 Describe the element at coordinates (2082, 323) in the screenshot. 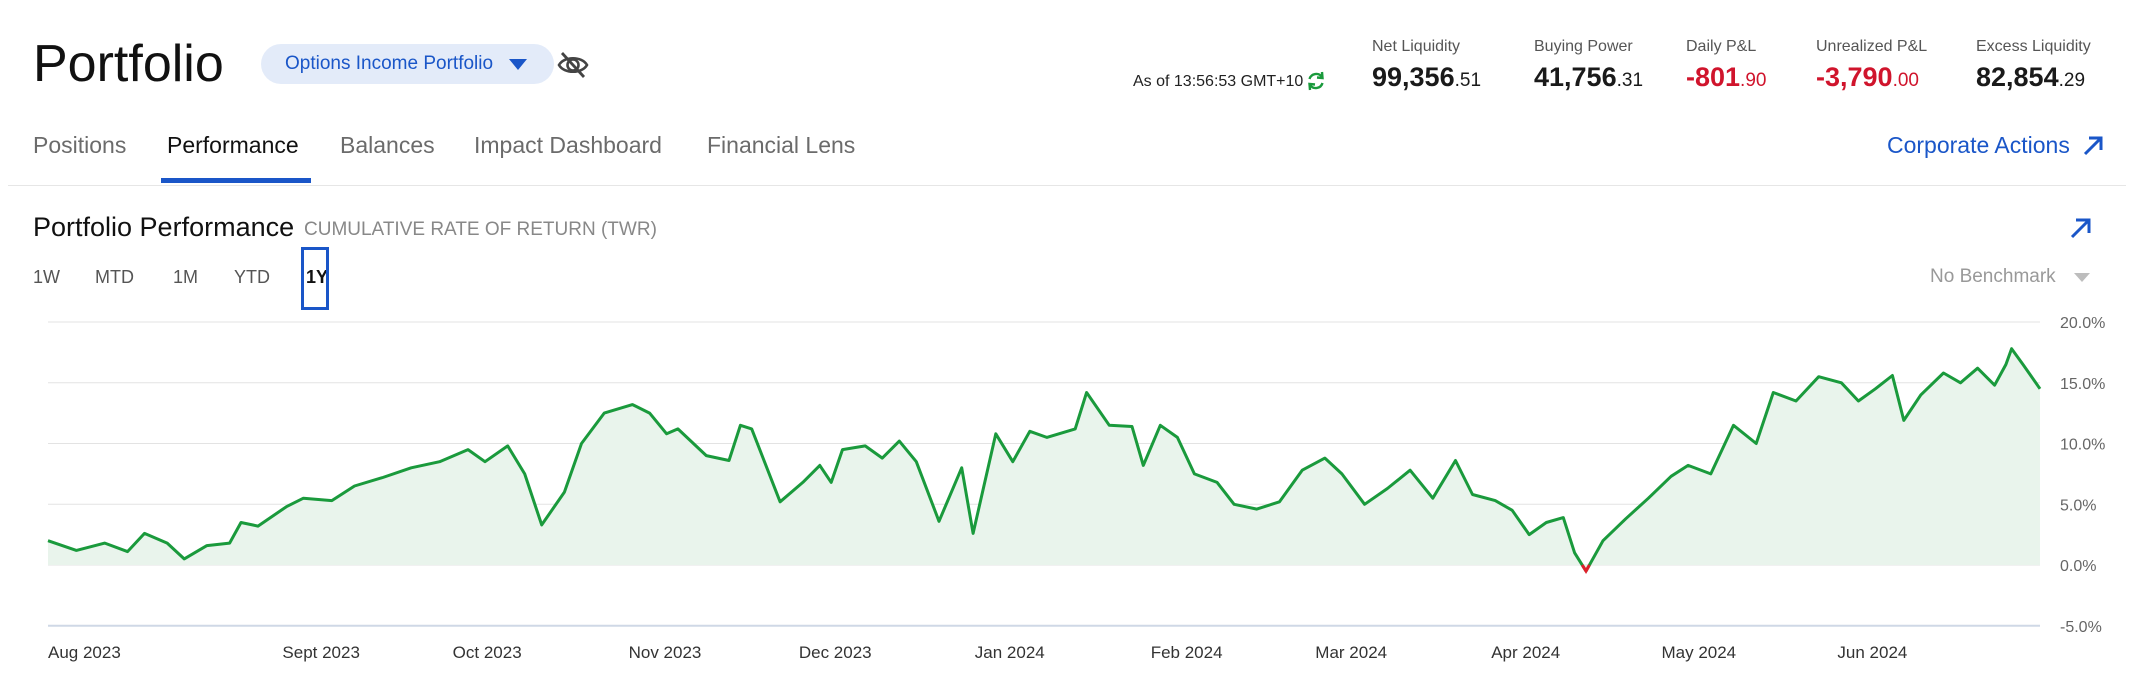

I see `y-tick-label: 20.0%` at that location.